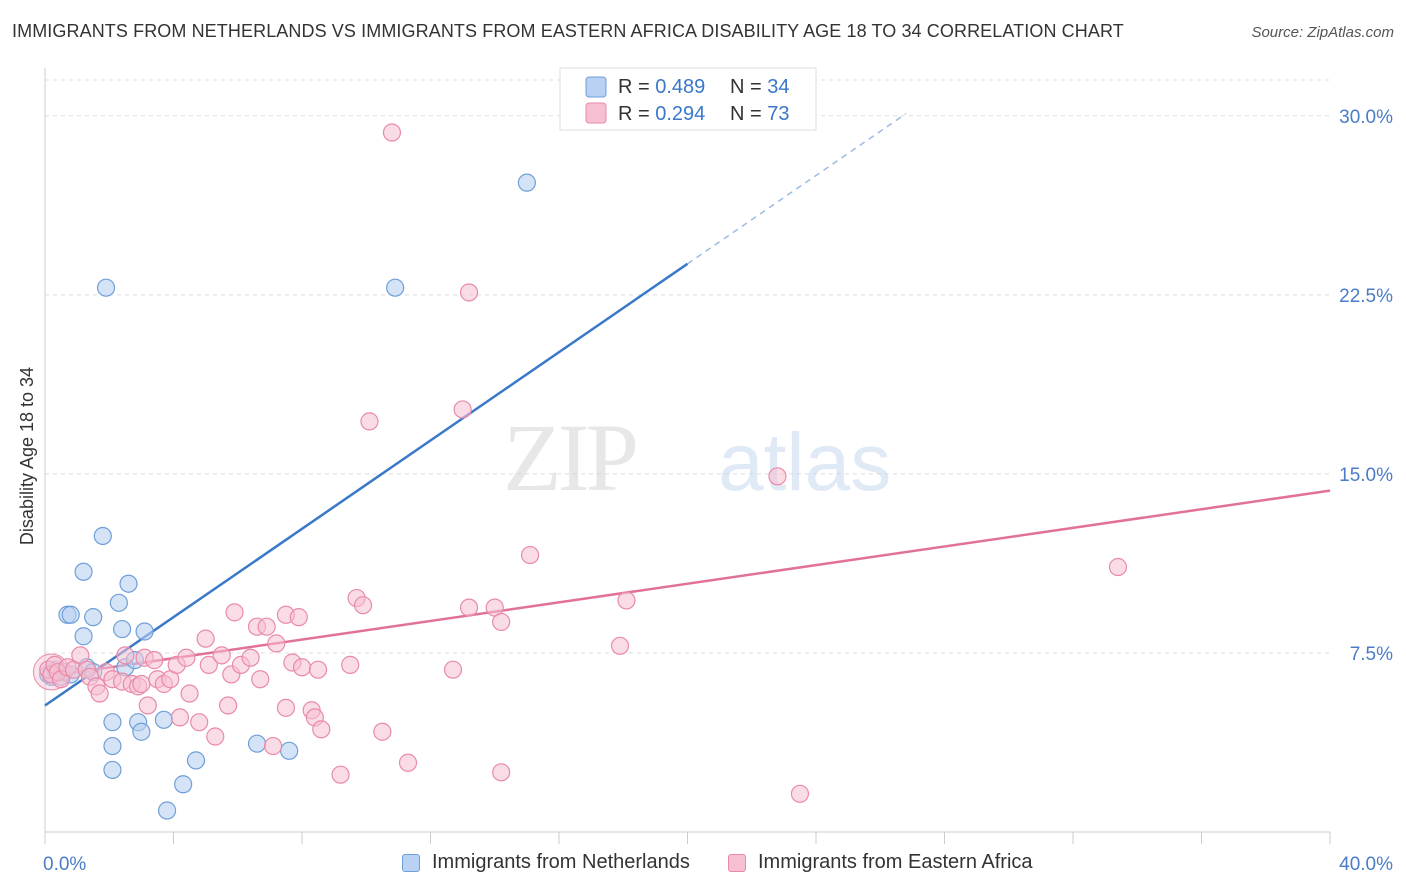 This screenshot has width=1406, height=892. Describe the element at coordinates (680, 114) in the screenshot. I see `legend-r-value-2: 0.294` at that location.